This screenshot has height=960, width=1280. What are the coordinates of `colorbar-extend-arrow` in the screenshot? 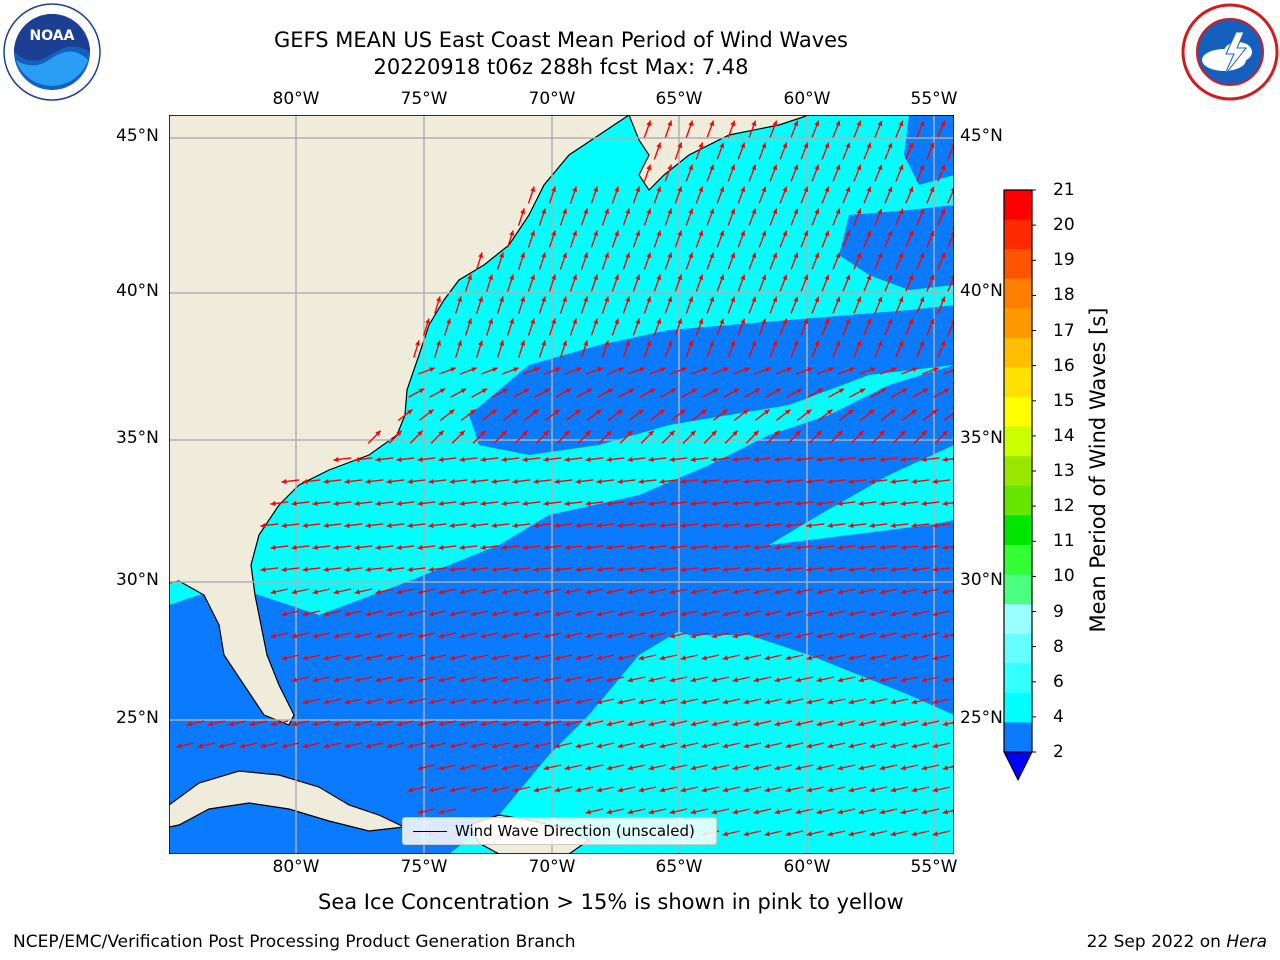 It's located at (1018, 766).